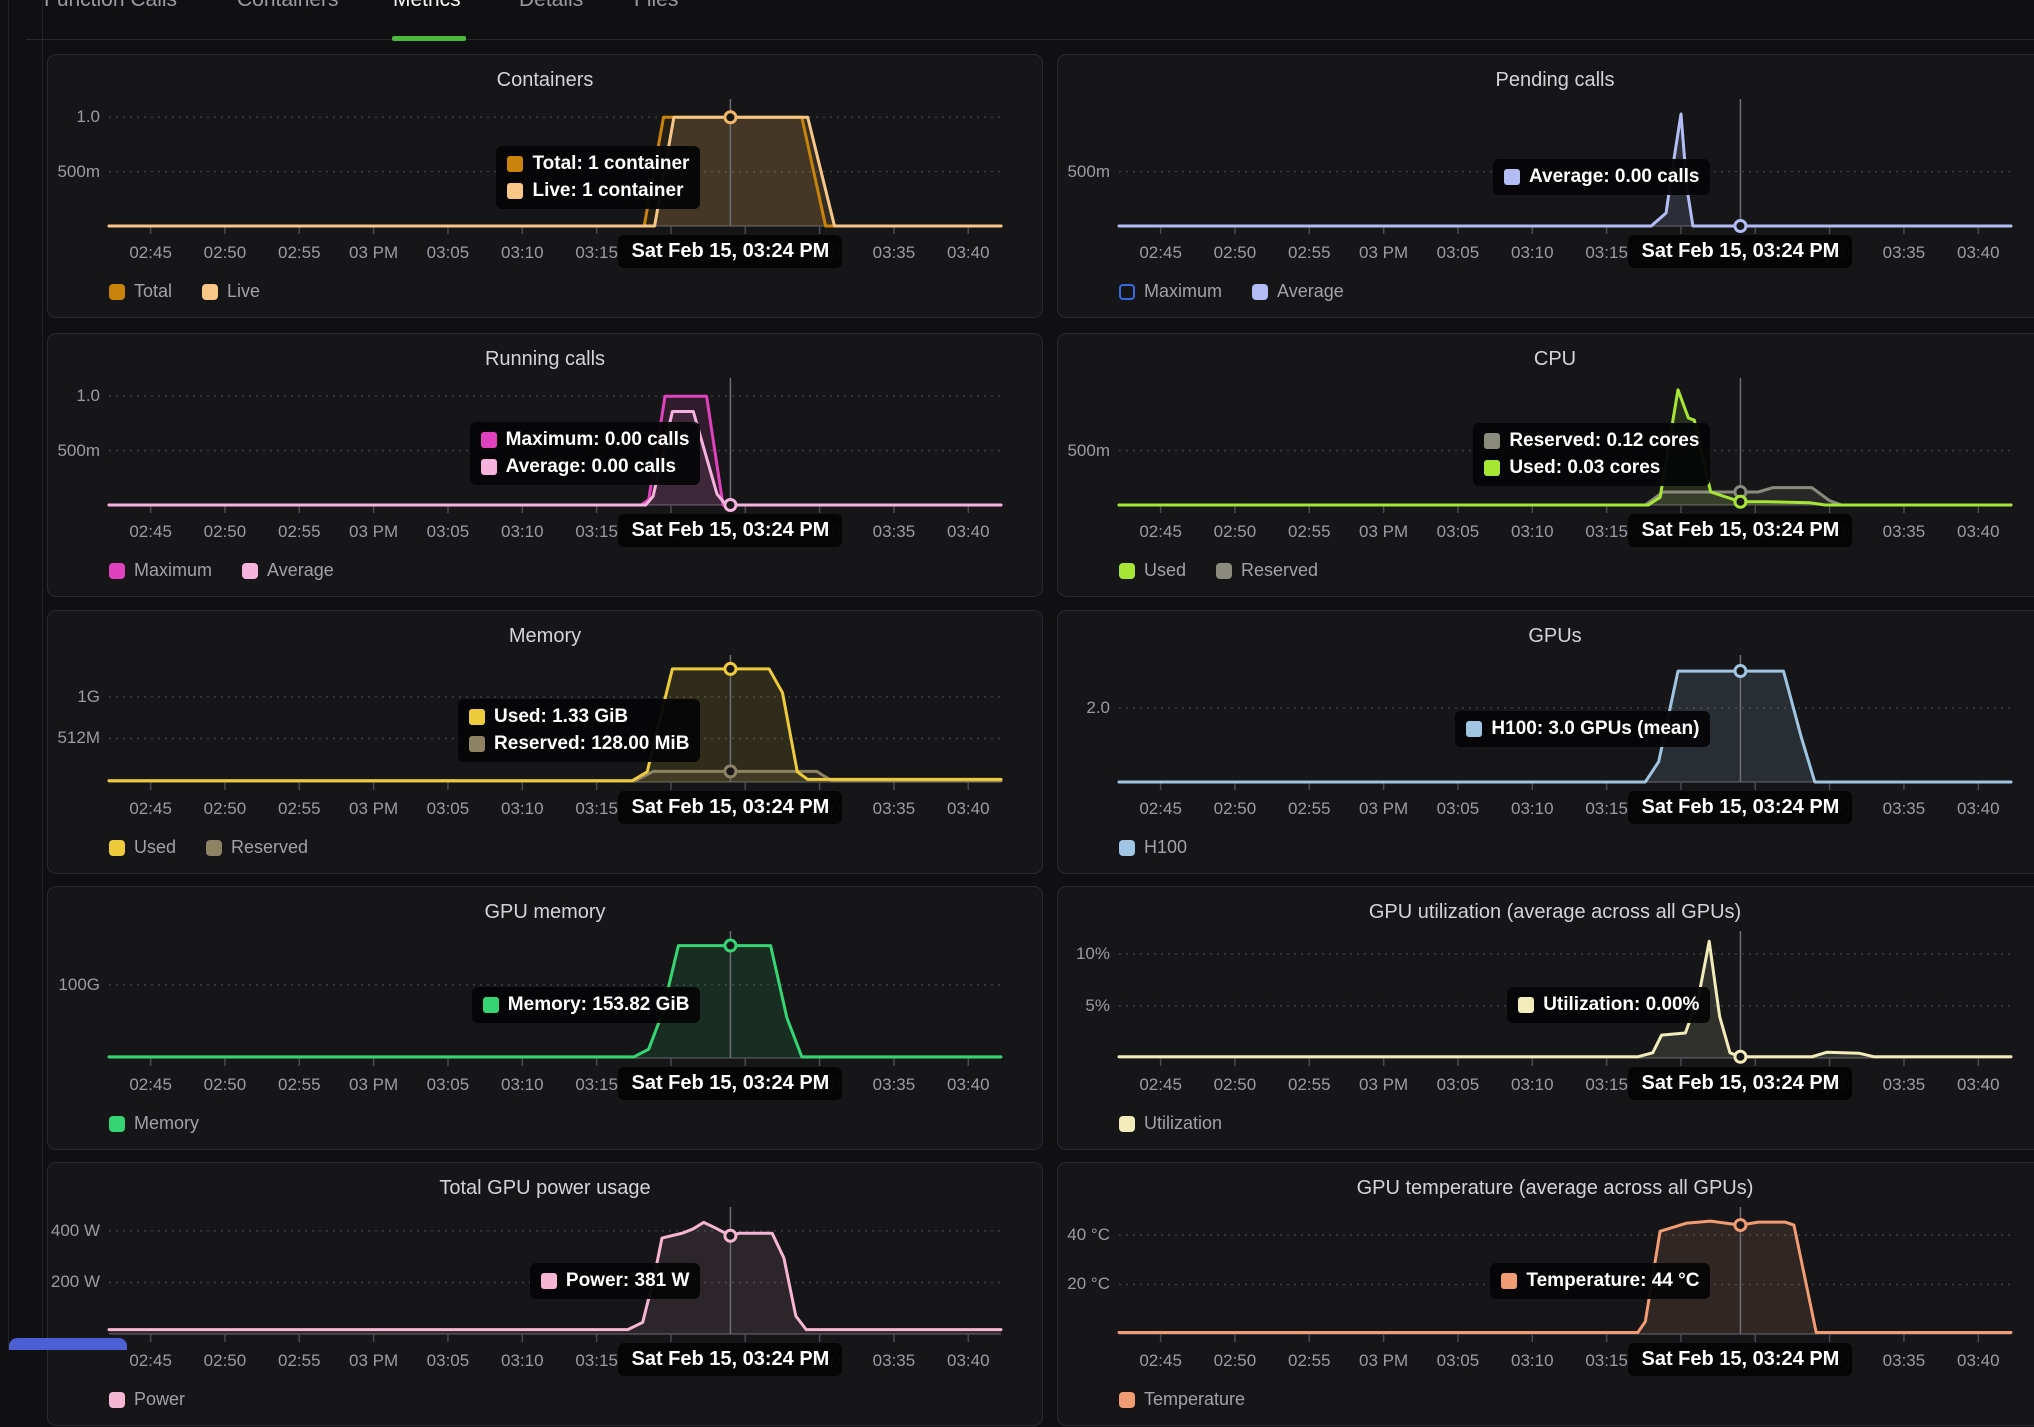  What do you see at coordinates (656, 6) in the screenshot?
I see `tab-files: Files` at bounding box center [656, 6].